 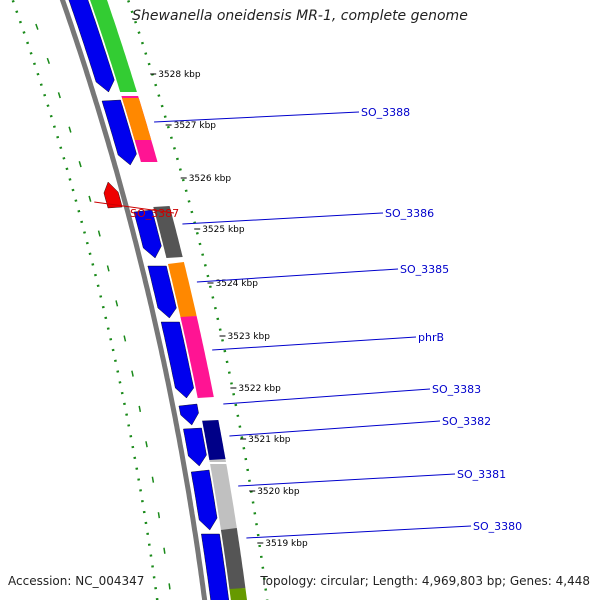 I want to click on gene-label-8: SO_3381, so click(x=481, y=474).